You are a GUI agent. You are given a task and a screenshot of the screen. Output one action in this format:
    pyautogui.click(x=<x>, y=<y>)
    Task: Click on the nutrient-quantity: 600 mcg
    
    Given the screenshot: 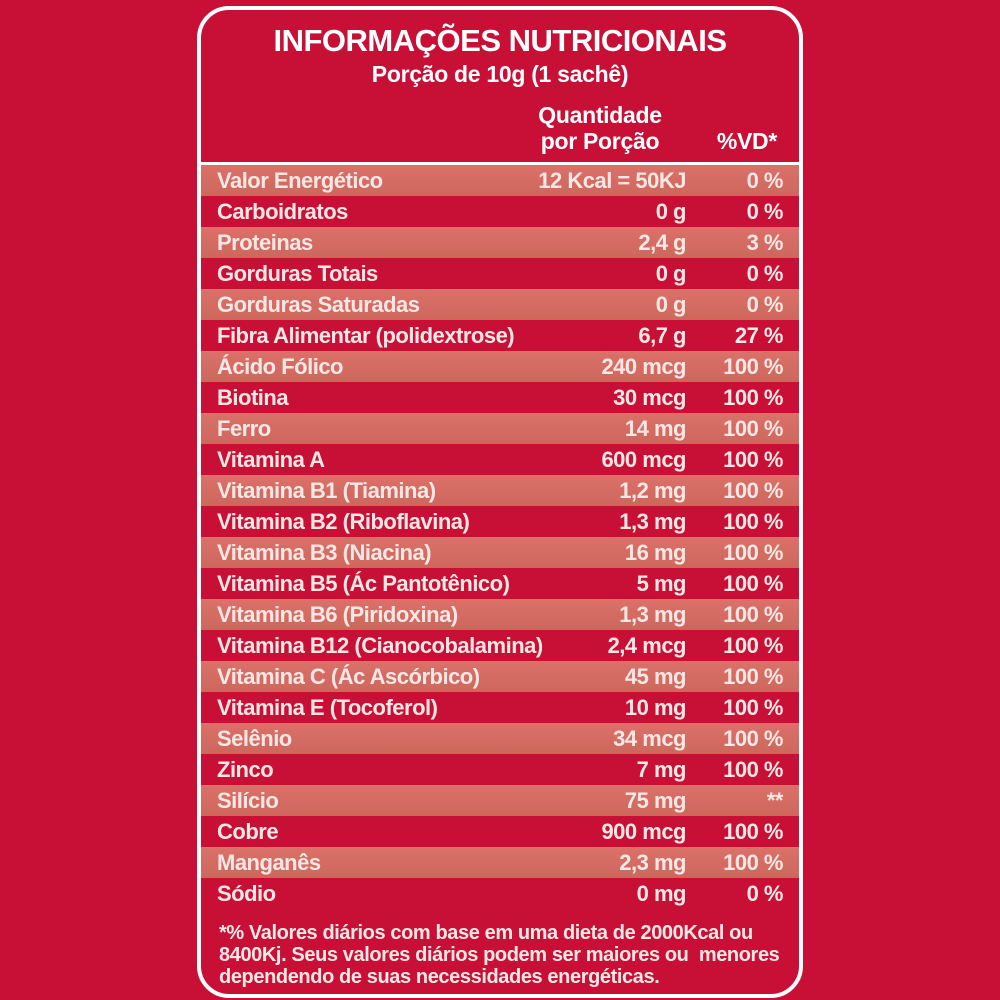 What is the action you would take?
    pyautogui.click(x=643, y=459)
    